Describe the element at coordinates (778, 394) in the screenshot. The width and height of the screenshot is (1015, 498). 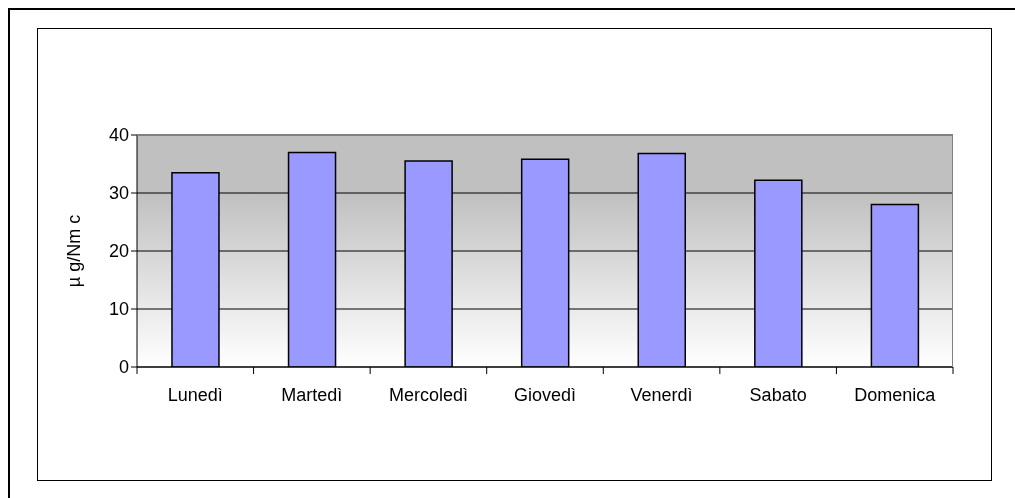
I see `x-tick-label: Sabato` at that location.